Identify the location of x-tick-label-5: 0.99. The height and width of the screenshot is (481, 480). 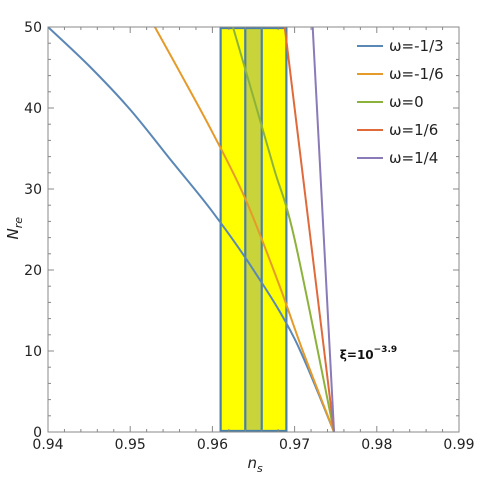
(458, 445).